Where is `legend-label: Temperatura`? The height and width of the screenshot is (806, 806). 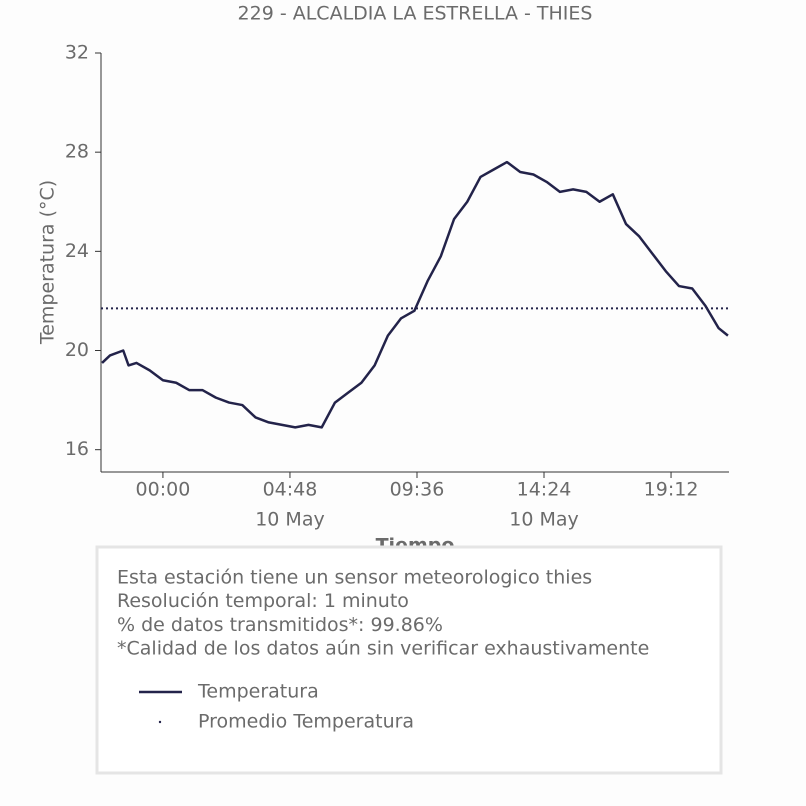 legend-label: Temperatura is located at coordinates (258, 692).